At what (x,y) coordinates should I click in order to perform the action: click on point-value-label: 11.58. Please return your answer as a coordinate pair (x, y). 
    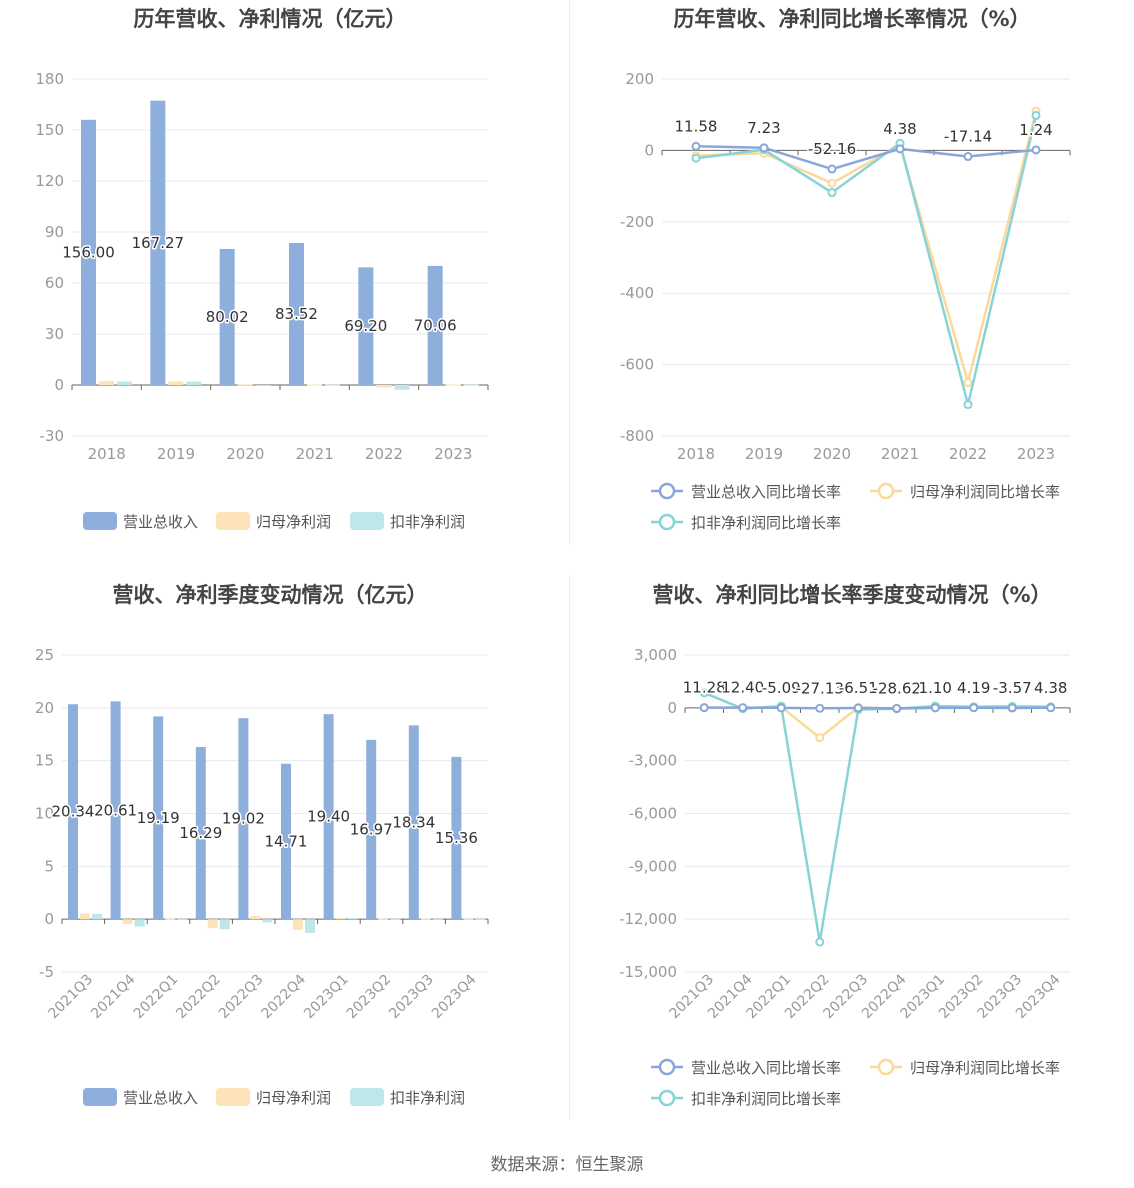
    Looking at the image, I should click on (696, 126).